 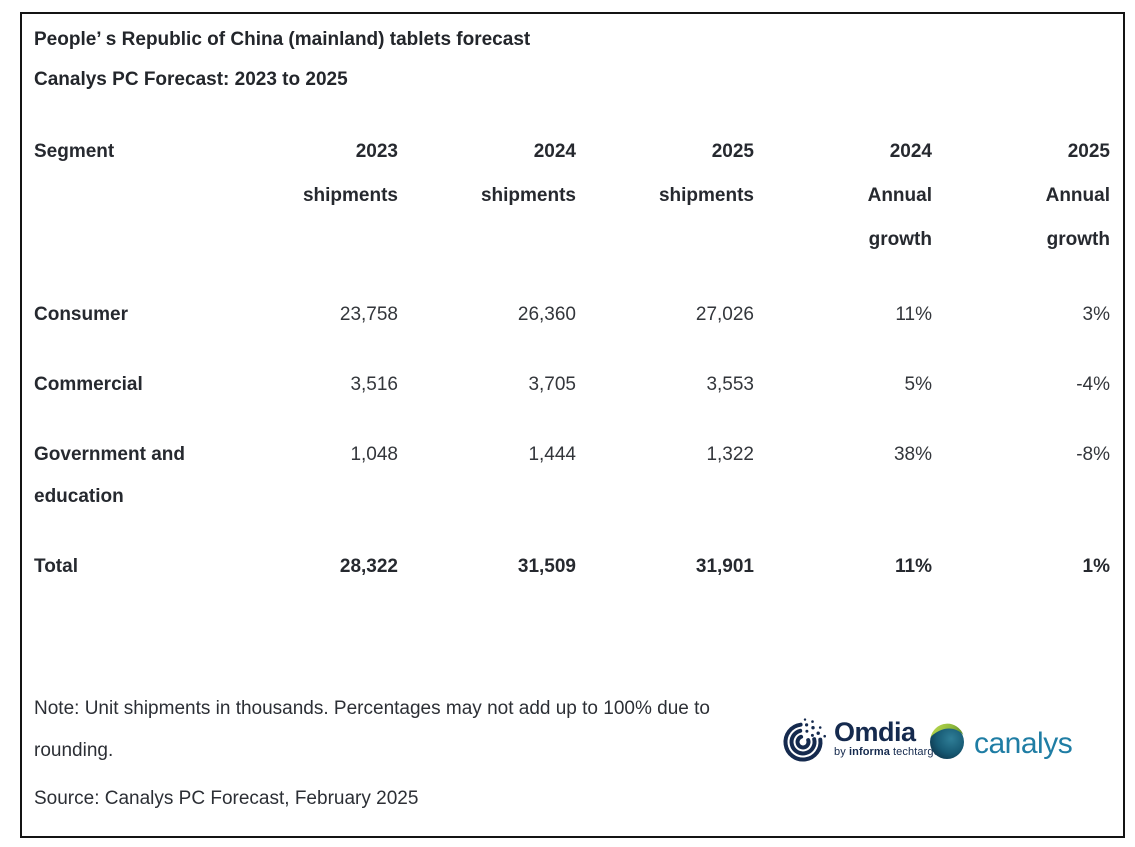 I want to click on canalys-logo: canalys, so click(x=1000, y=743).